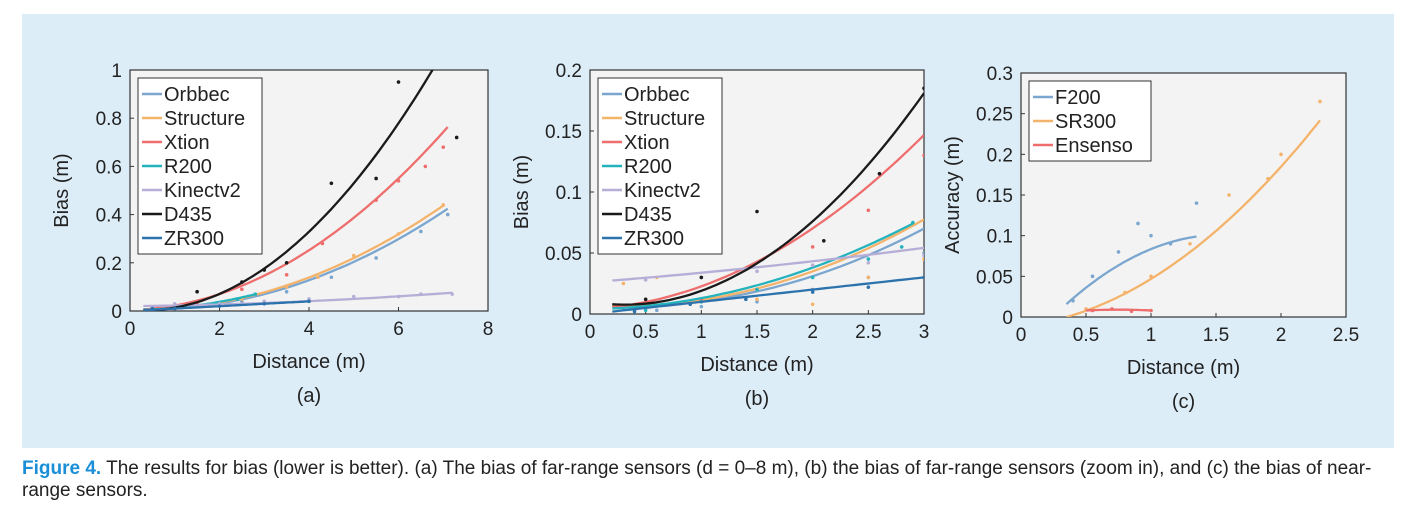 The width and height of the screenshot is (1411, 515). What do you see at coordinates (1281, 335) in the screenshot?
I see `chart-c-xtick-label: 2` at bounding box center [1281, 335].